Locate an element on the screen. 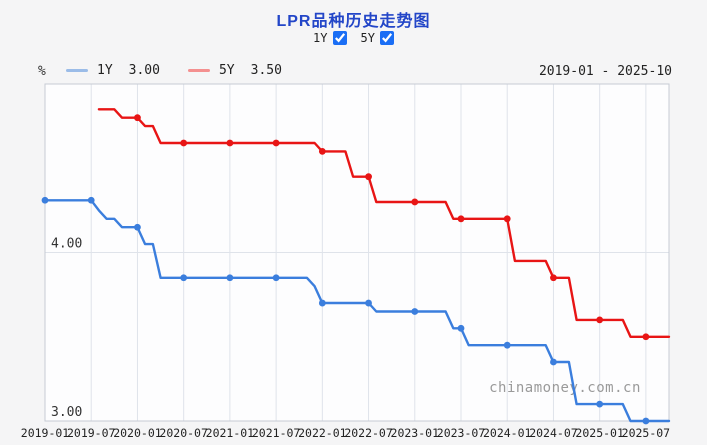 The width and height of the screenshot is (707, 445). legend-label-5y: 5Y is located at coordinates (226, 70).